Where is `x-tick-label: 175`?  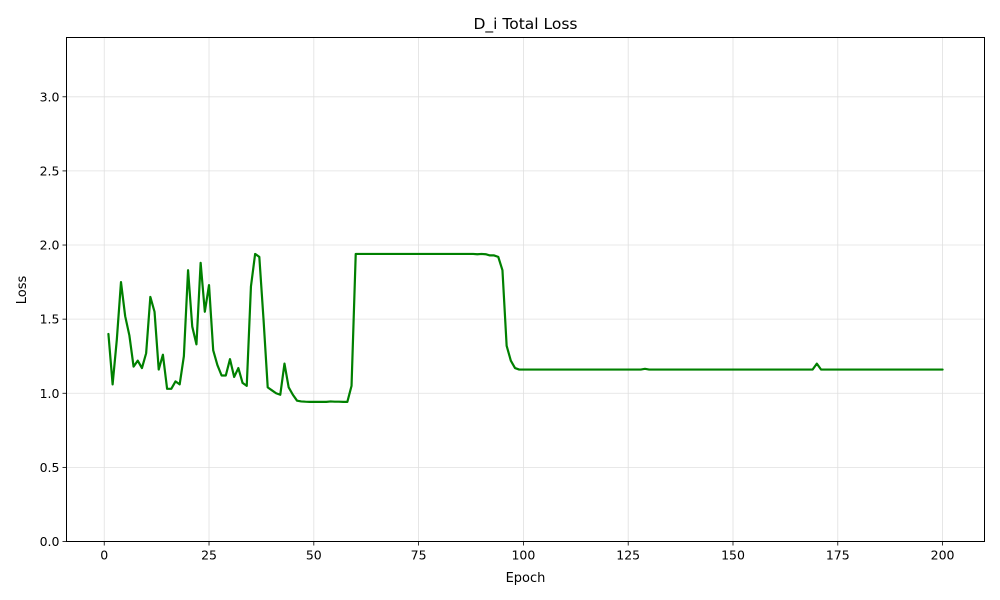
x-tick-label: 175 is located at coordinates (838, 555).